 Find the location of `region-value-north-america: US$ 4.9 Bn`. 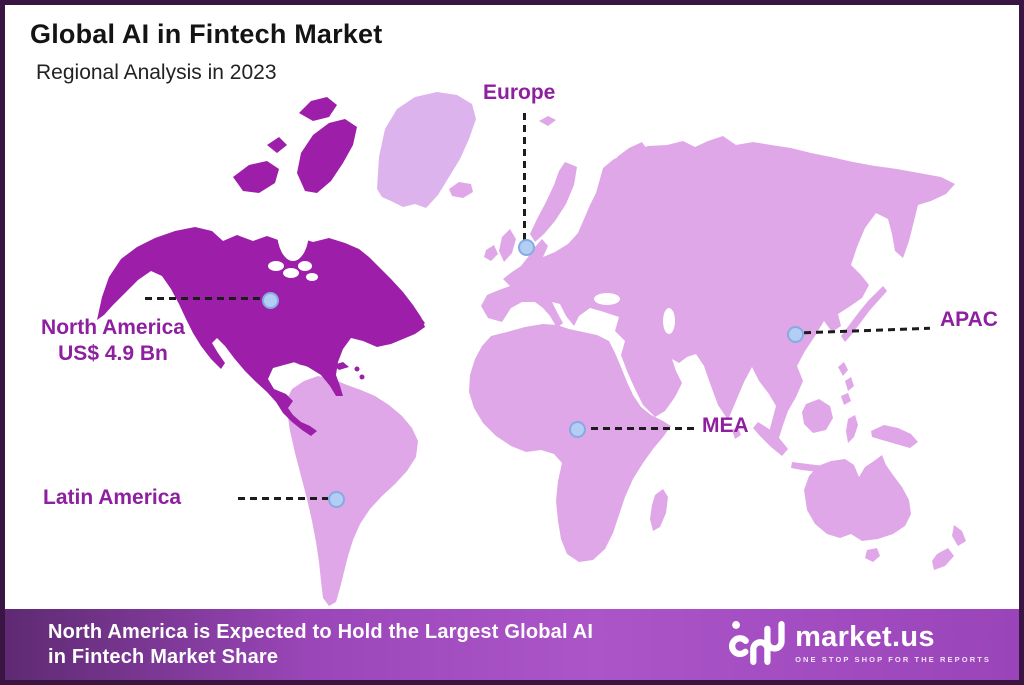

region-value-north-america: US$ 4.9 Bn is located at coordinates (113, 353).